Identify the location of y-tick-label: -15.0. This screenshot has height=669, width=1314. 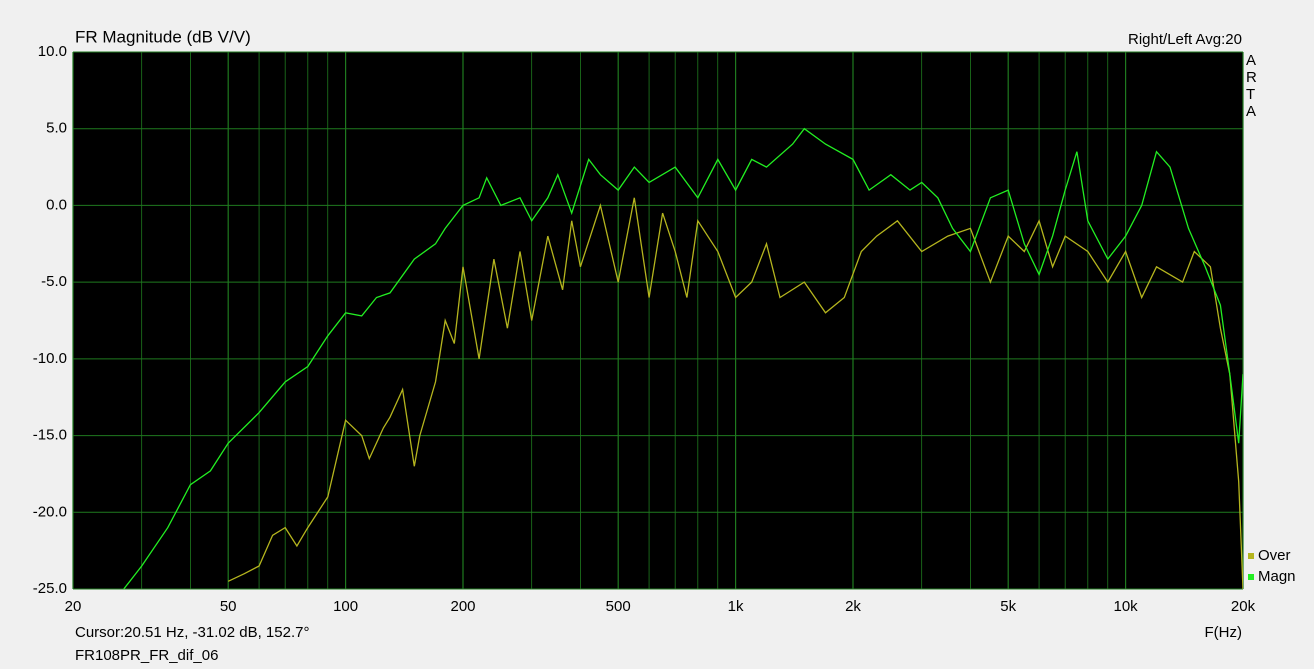
(50, 435).